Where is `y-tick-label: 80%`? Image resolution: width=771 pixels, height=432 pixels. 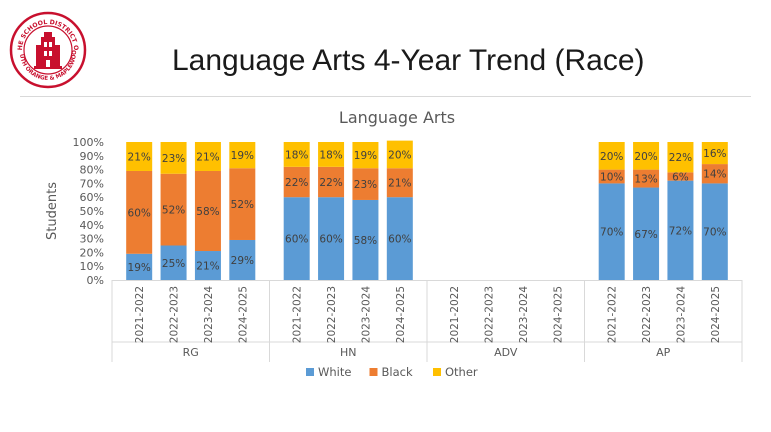
y-tick-label: 80% is located at coordinates (92, 170).